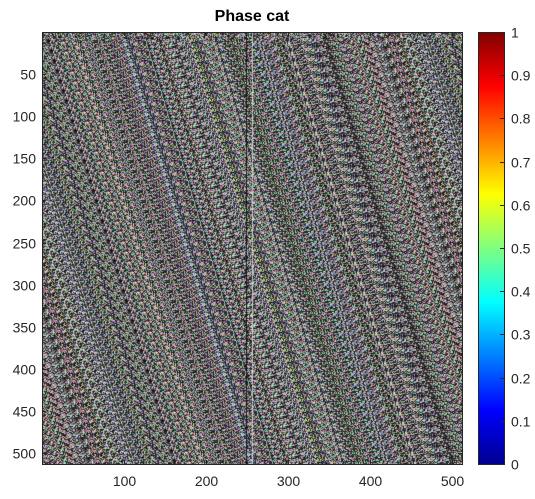  I want to click on colorbar-axis: 0 0.1 0.2 0.3 0.4 0.5 0.6 0.7 0.8 0.9 1, so click(515, 249).